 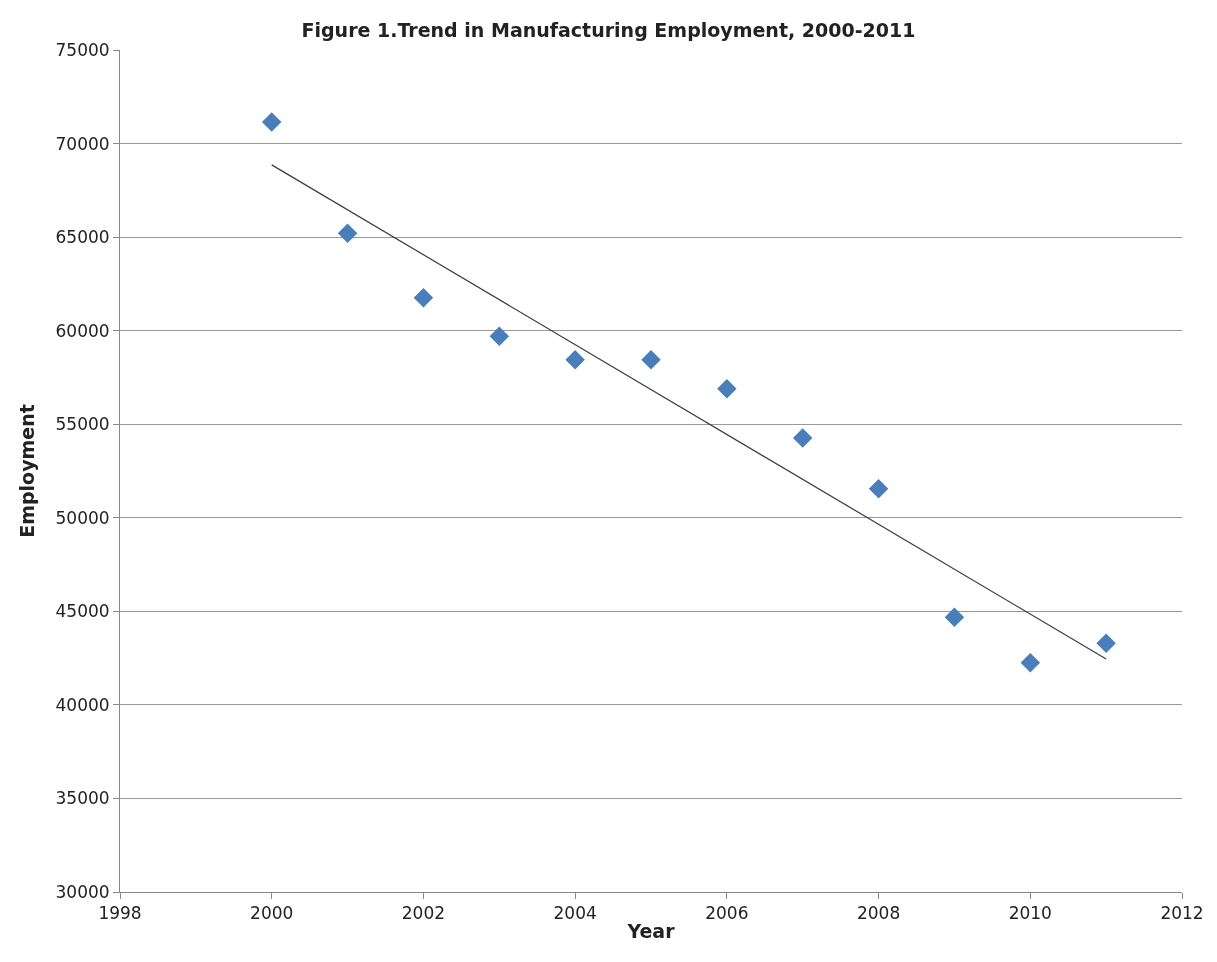 What do you see at coordinates (82, 611) in the screenshot?
I see `y-tick-label: 45000` at bounding box center [82, 611].